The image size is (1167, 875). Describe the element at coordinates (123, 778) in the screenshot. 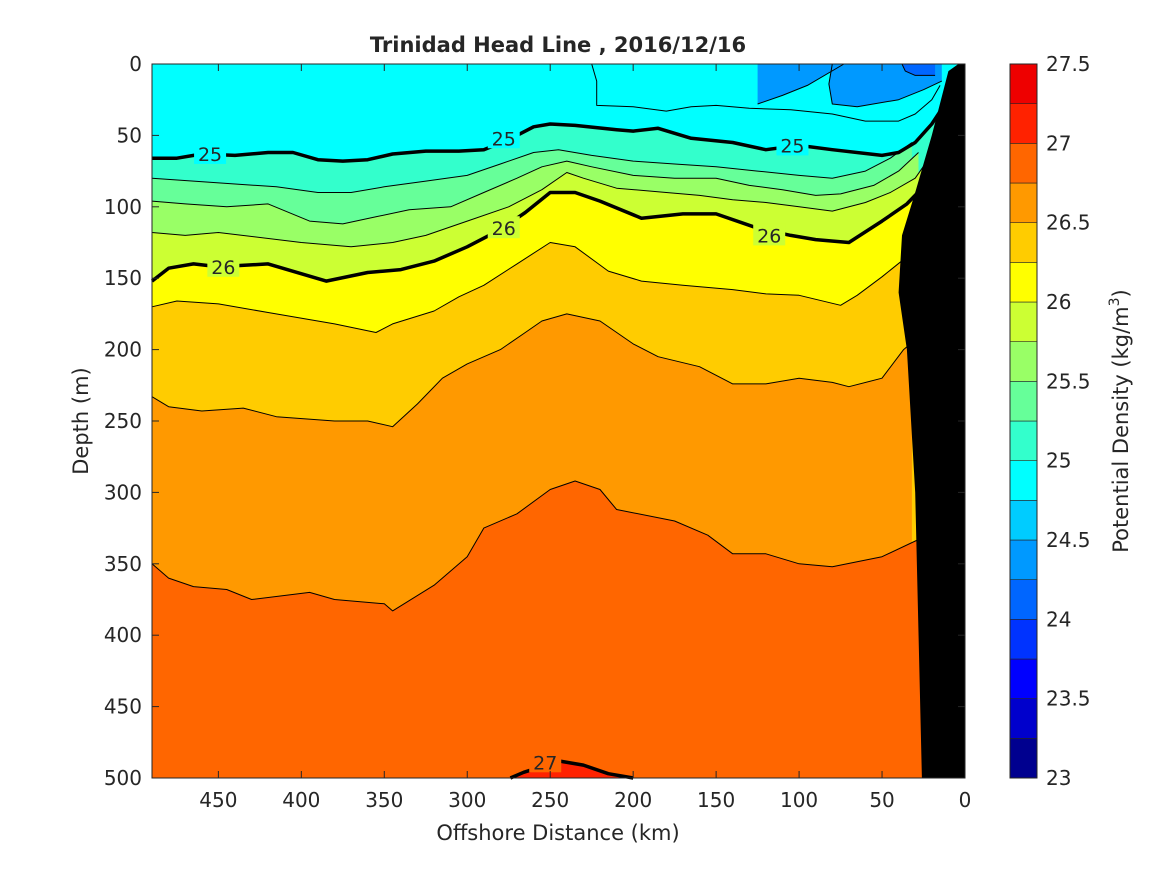

I see `y-tick-label: 500` at that location.